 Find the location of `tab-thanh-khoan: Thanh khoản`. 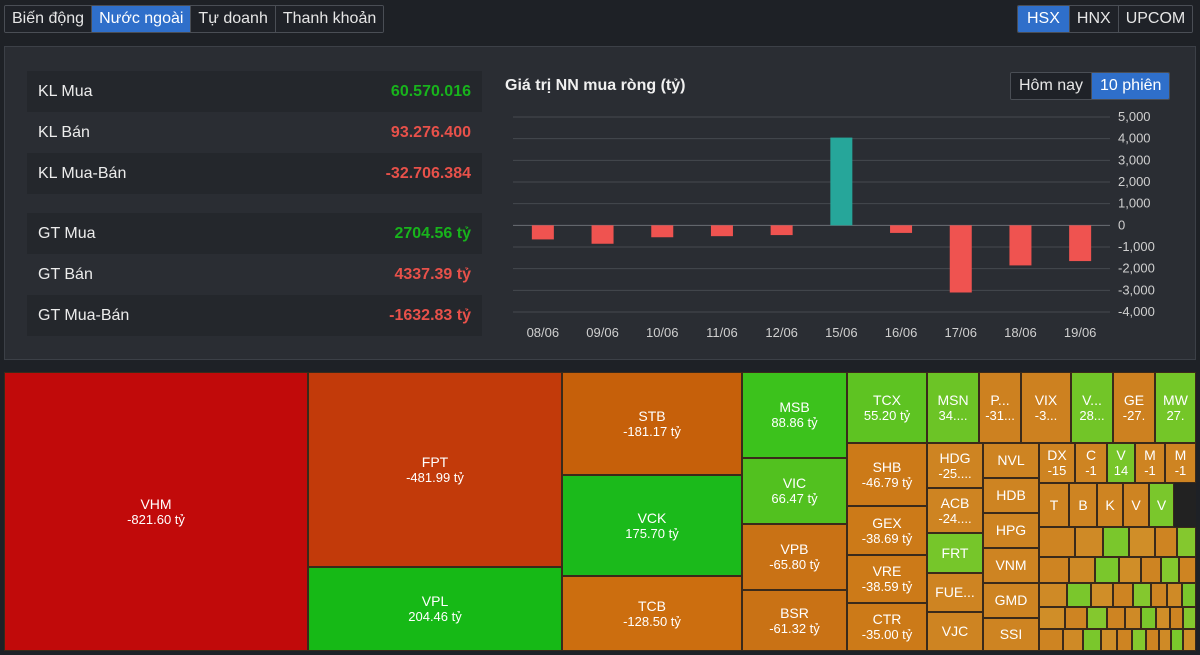

tab-thanh-khoan: Thanh khoản is located at coordinates (329, 19).